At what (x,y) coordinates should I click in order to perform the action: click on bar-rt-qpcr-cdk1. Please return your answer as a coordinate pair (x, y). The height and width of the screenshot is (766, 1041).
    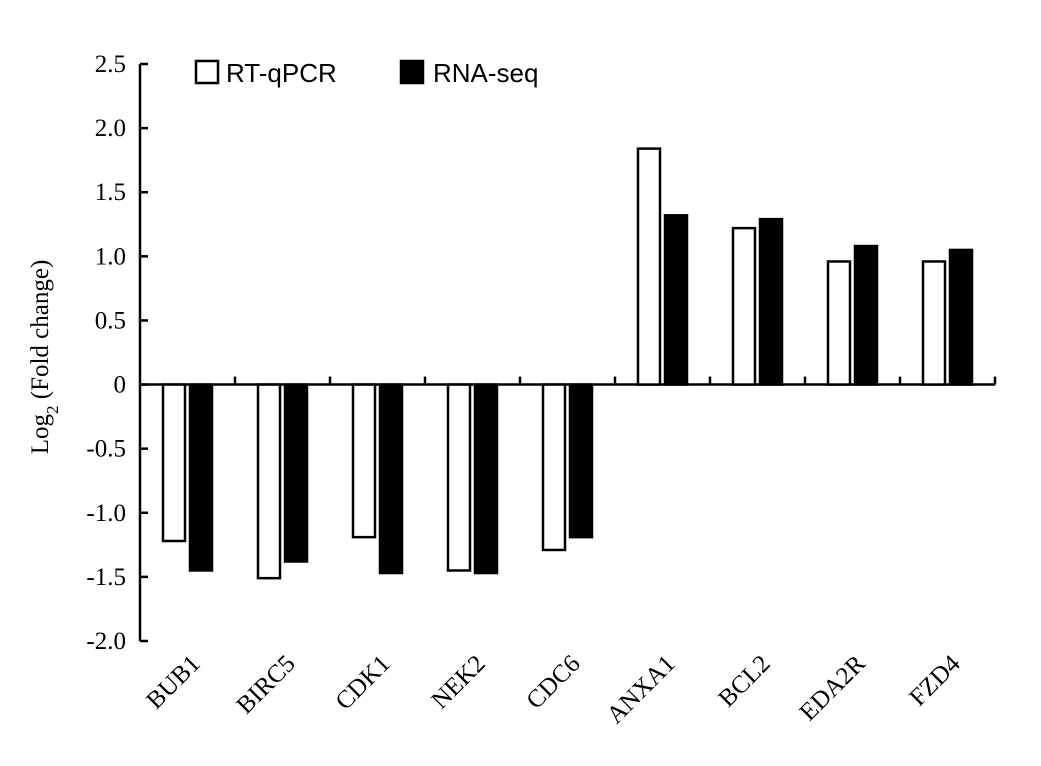
    Looking at the image, I should click on (364, 461).